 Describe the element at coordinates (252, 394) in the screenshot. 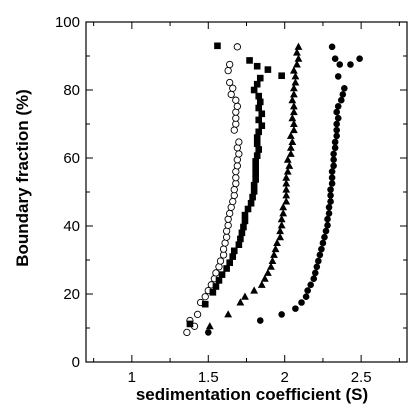

I see `x-axis-title: sedimentation coefficient (S)` at that location.